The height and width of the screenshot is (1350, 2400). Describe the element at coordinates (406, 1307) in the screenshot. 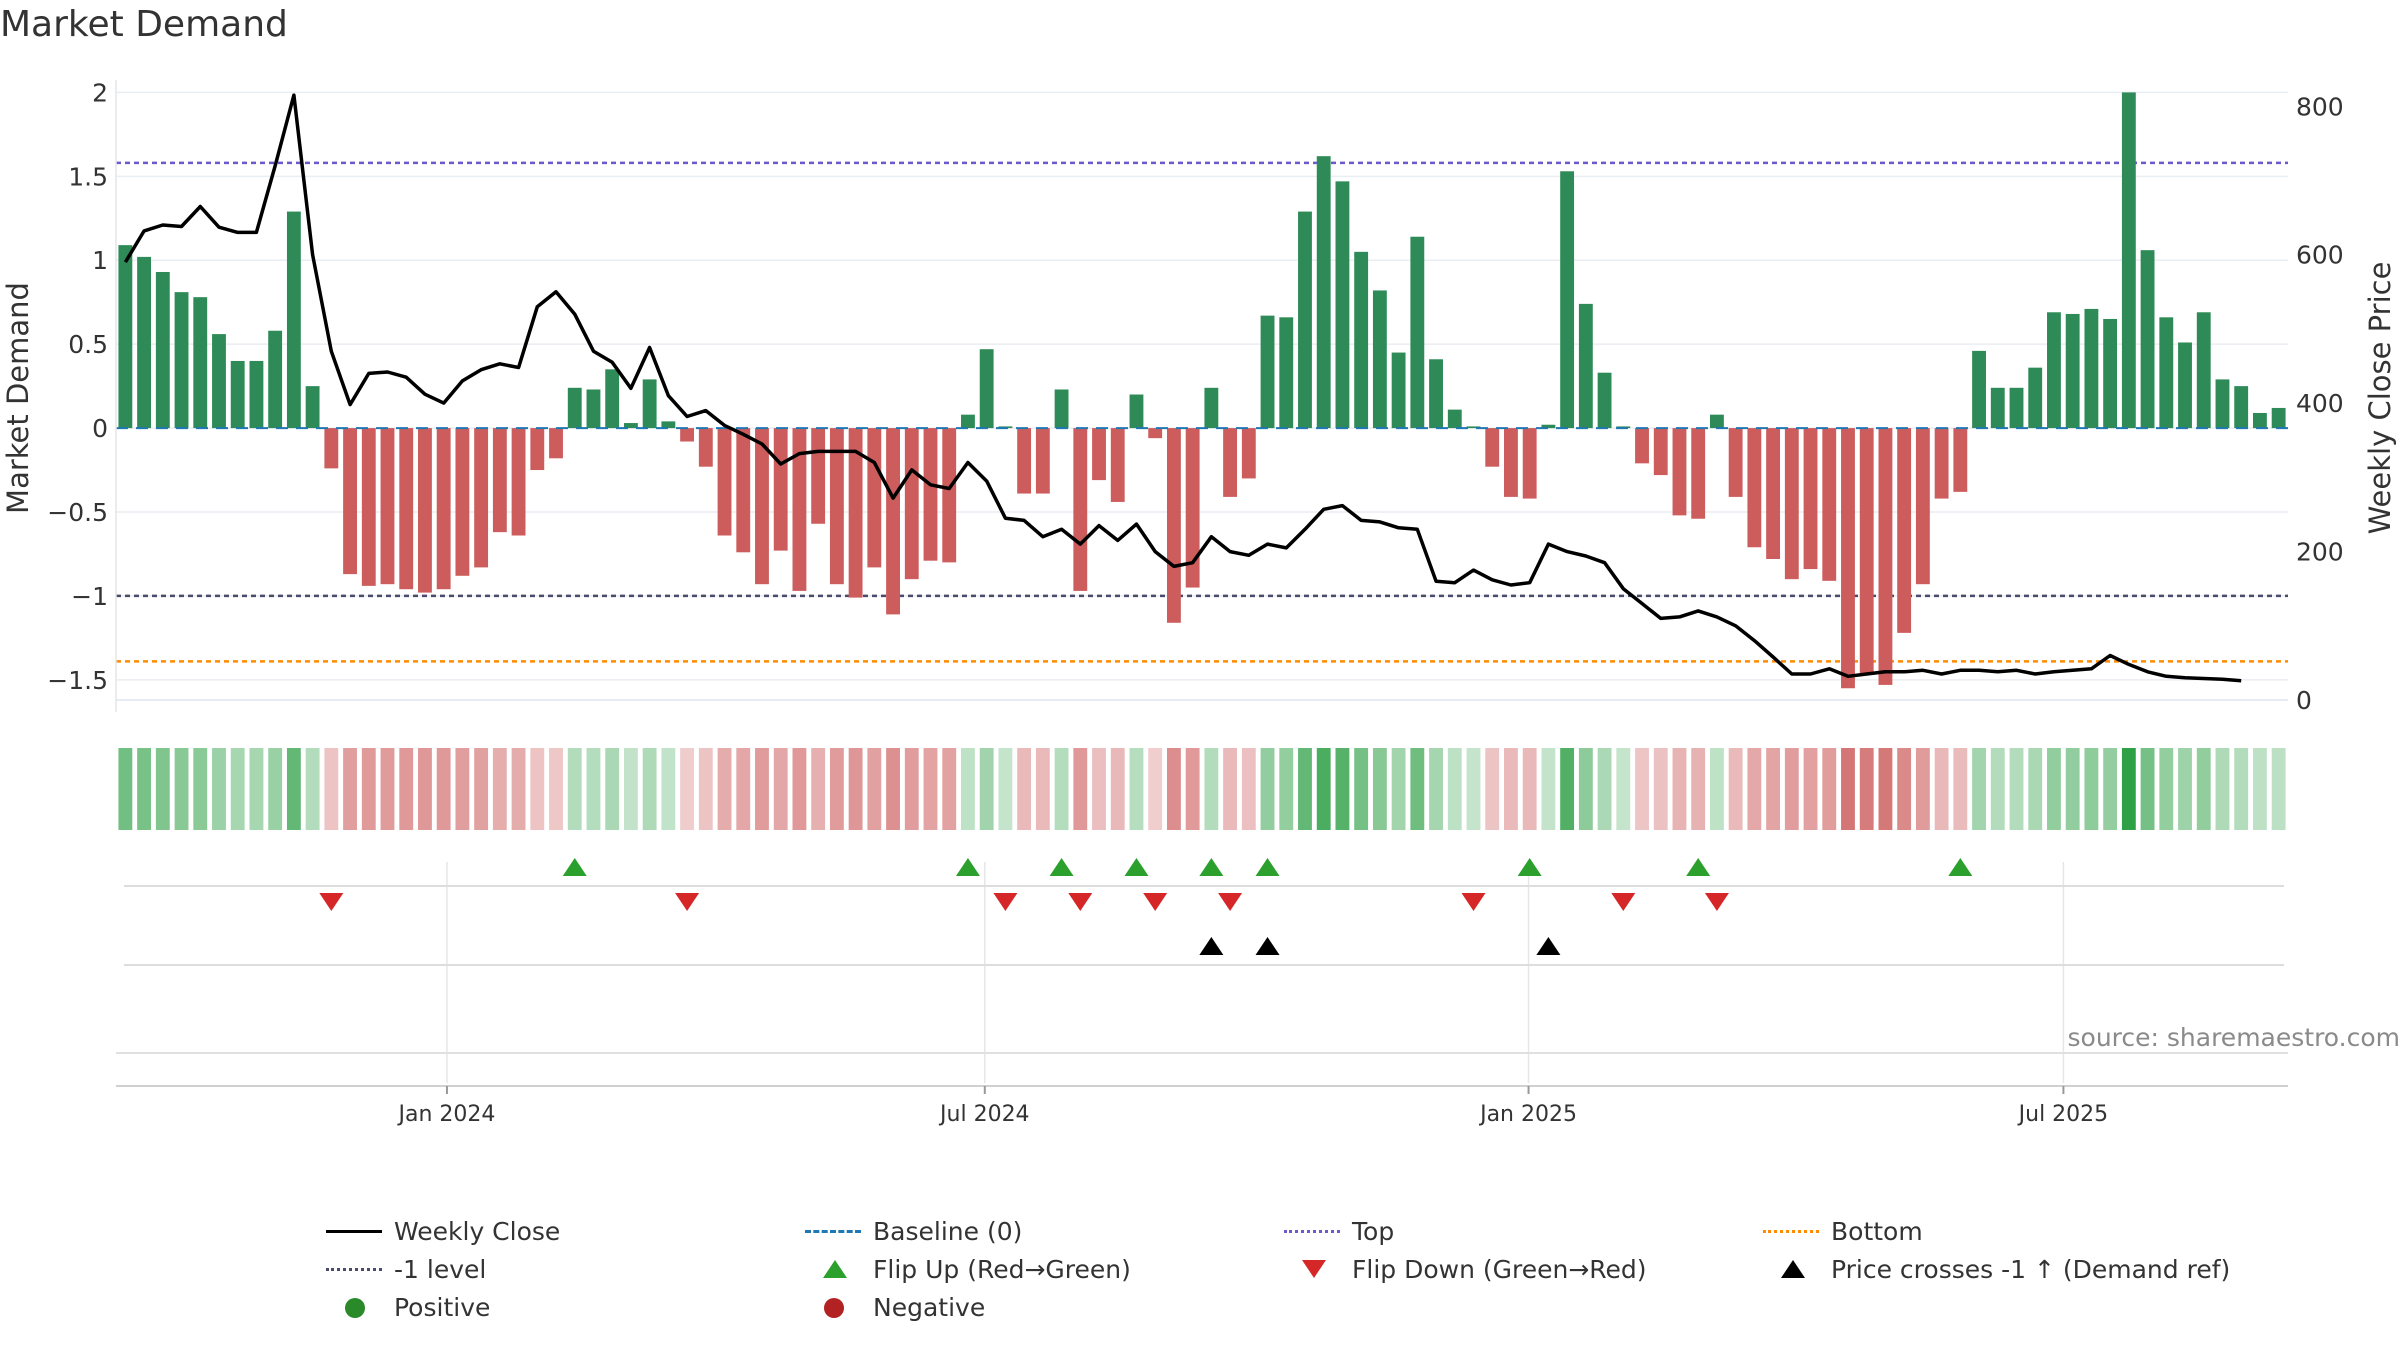

I see `legend-item-positive: Positive` at that location.